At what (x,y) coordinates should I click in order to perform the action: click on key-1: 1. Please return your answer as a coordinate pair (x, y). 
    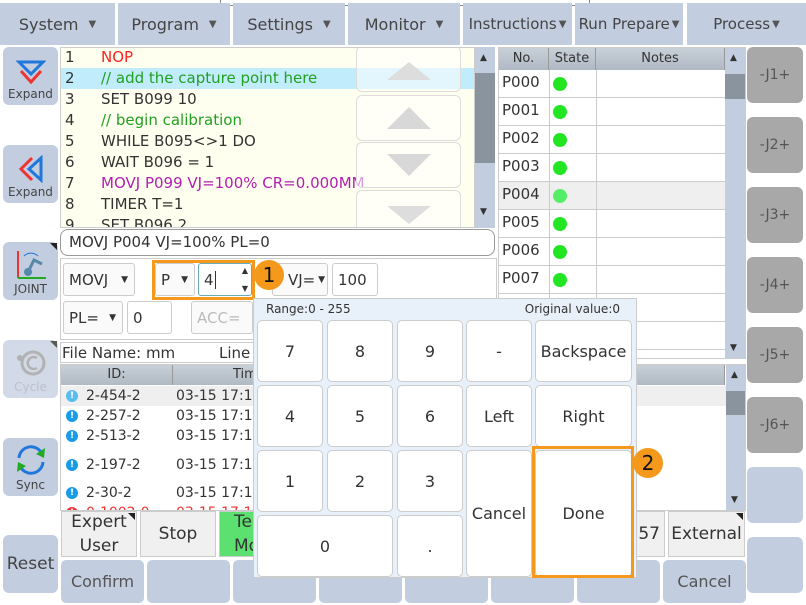
    Looking at the image, I should click on (290, 481).